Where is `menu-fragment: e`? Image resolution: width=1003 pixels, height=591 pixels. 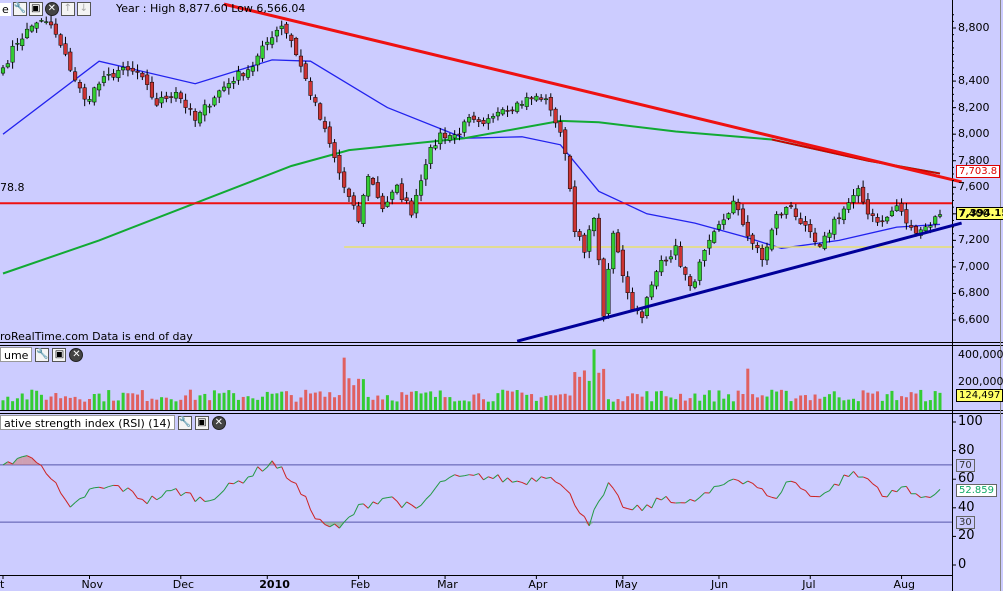
menu-fragment: e is located at coordinates (5, 9).